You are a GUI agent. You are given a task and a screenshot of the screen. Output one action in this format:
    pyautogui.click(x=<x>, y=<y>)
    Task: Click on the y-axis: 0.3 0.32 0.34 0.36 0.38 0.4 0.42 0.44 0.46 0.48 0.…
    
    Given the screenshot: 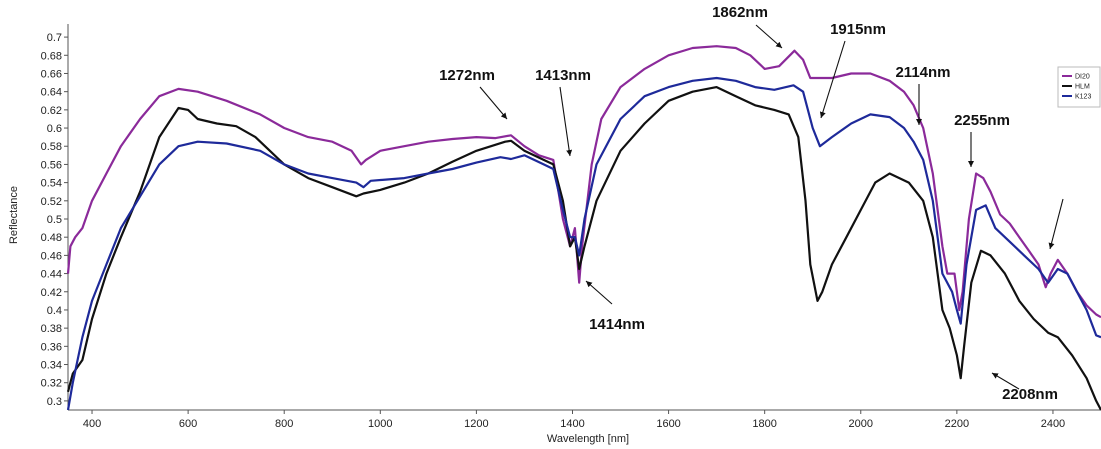 What is the action you would take?
    pyautogui.click(x=55, y=217)
    